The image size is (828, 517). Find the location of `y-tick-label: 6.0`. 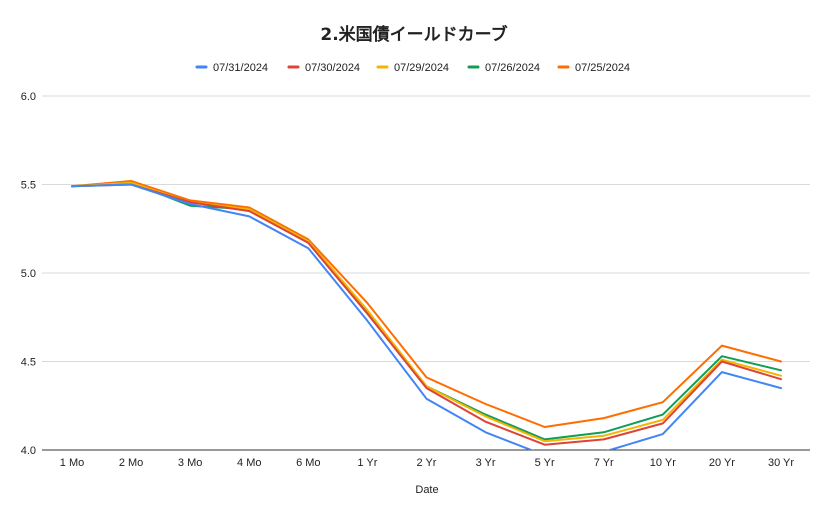

y-tick-label: 6.0 is located at coordinates (28, 97).